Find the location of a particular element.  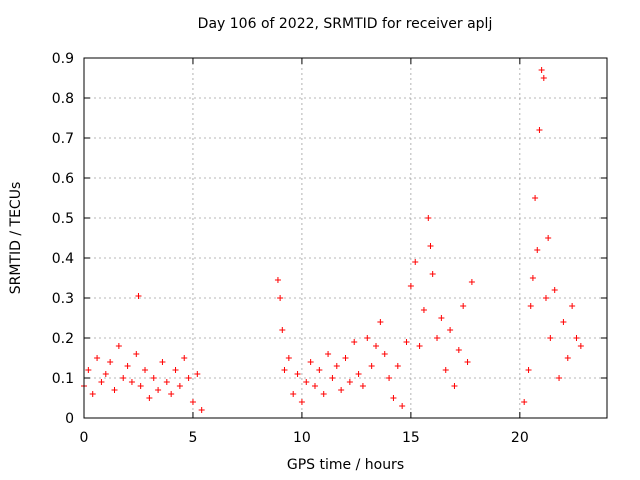

y-tick-label: 0.8 is located at coordinates (63, 99).